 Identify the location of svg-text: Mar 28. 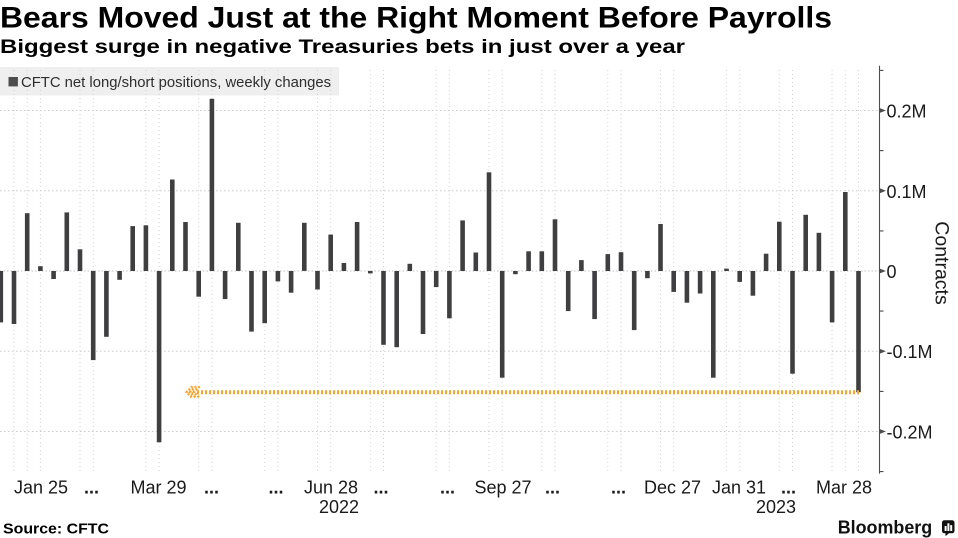
(844, 488).